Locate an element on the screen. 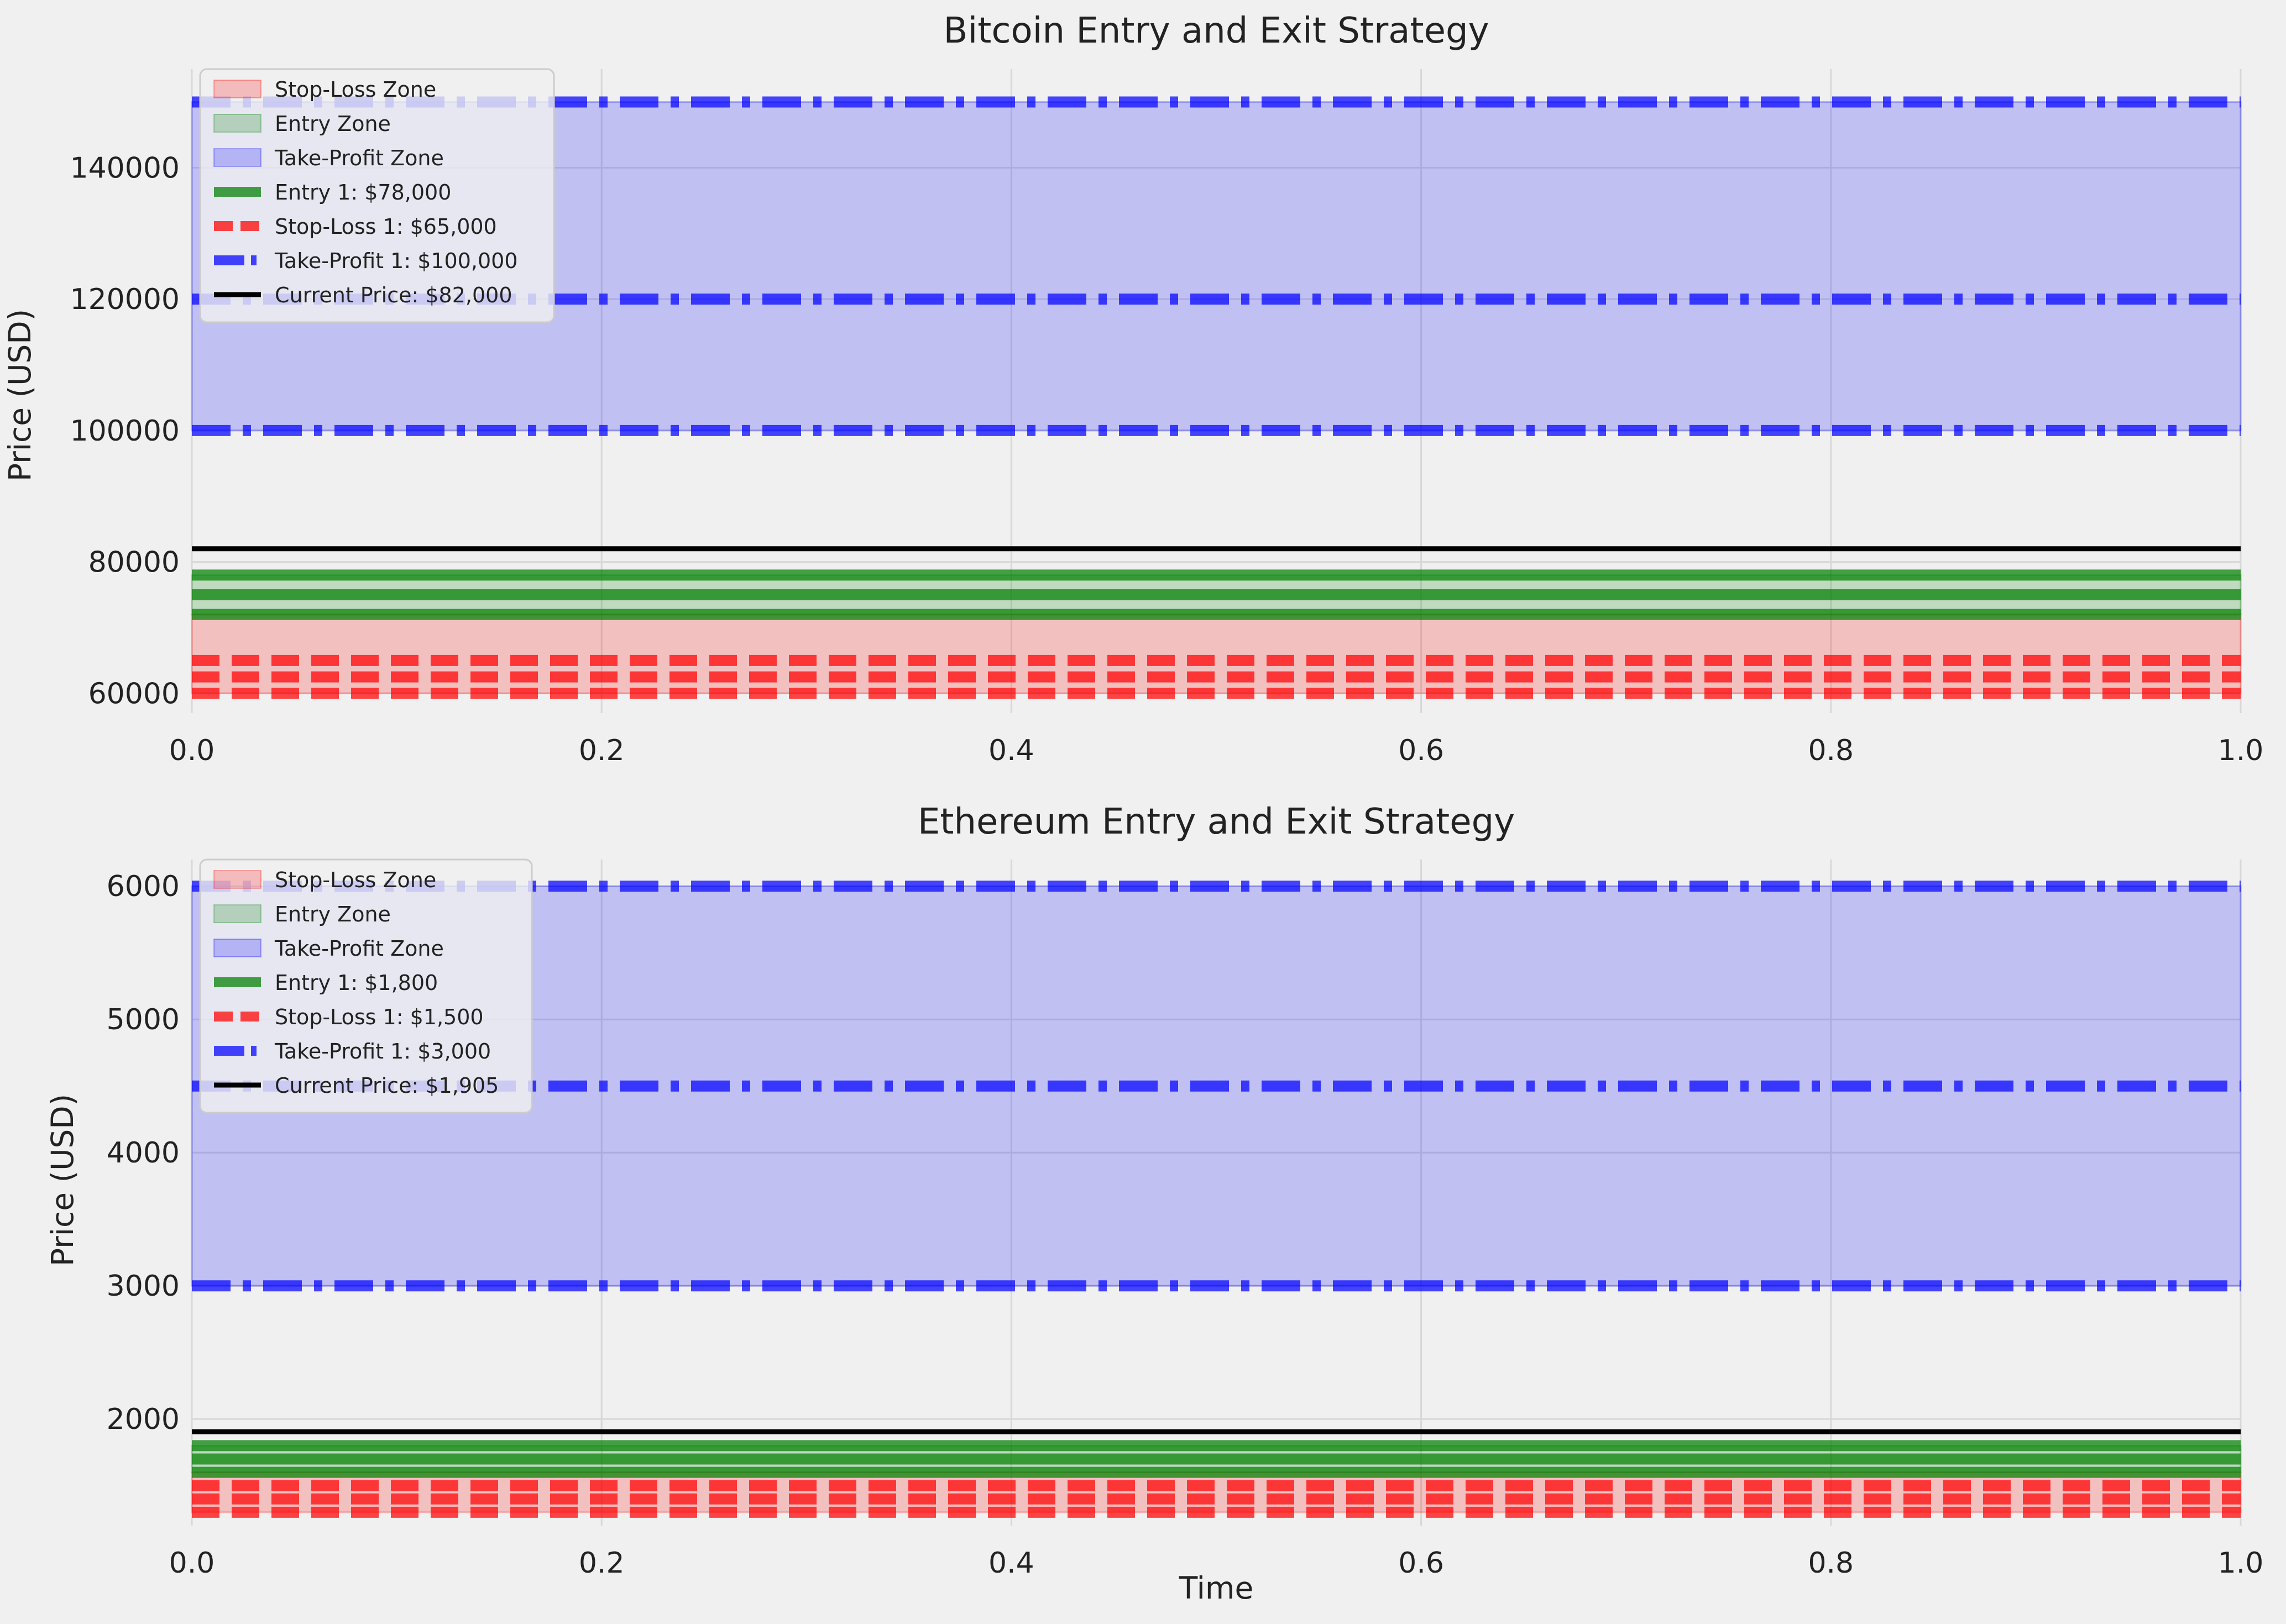 The image size is (2286, 1624). y-tick-labels: 2000 3000 4000 5000 6000 is located at coordinates (143, 1153).